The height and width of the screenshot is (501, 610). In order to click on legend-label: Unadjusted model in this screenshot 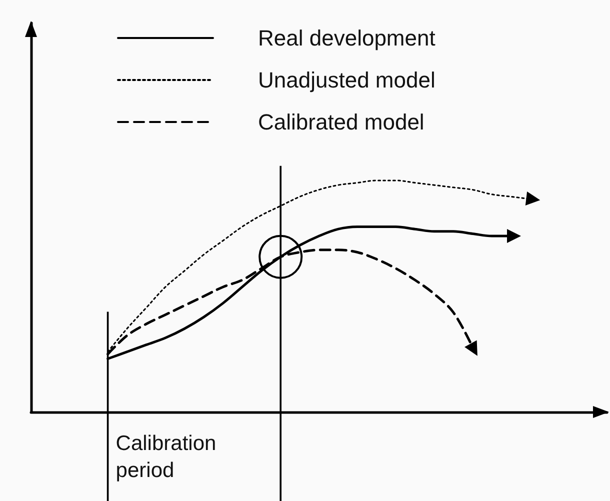, I will do `click(347, 80)`.